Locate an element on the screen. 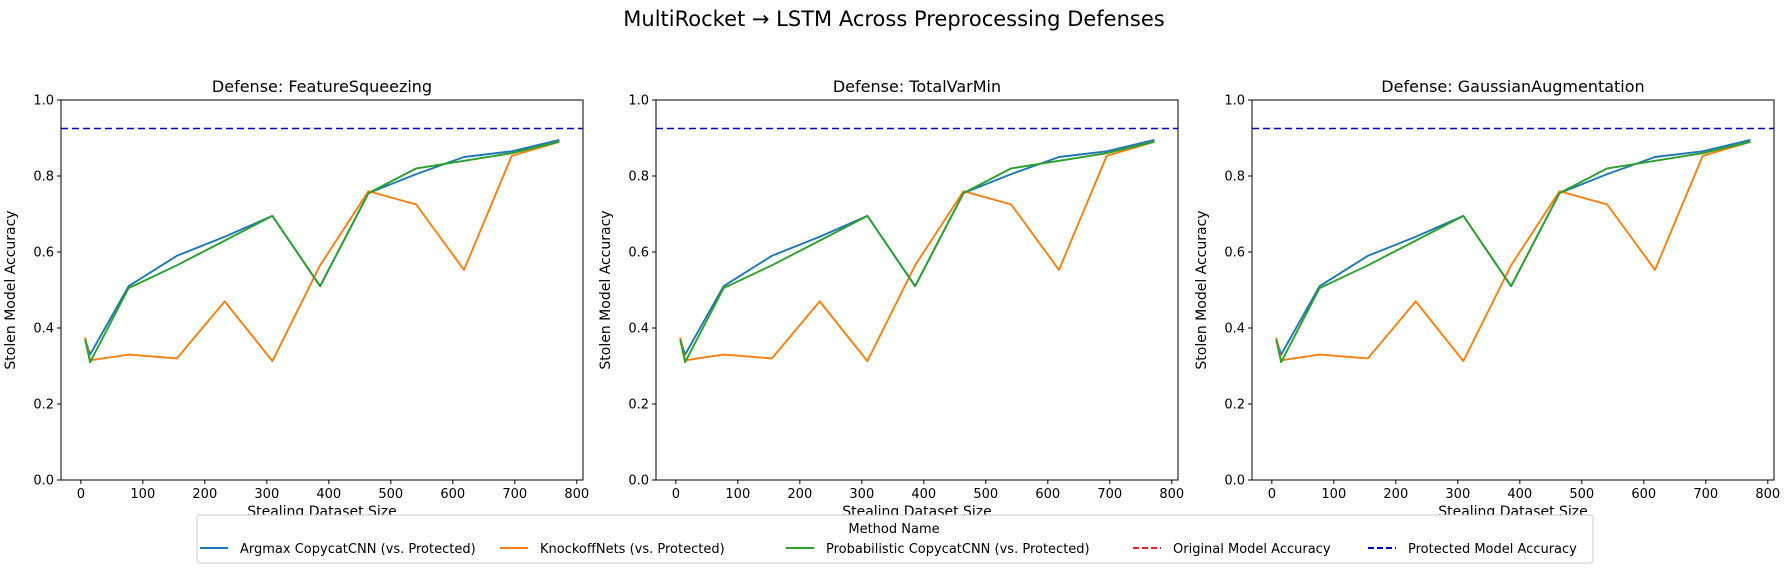 This screenshot has width=1788, height=571. subplot-title: Defense: TotalVarMin is located at coordinates (917, 86).